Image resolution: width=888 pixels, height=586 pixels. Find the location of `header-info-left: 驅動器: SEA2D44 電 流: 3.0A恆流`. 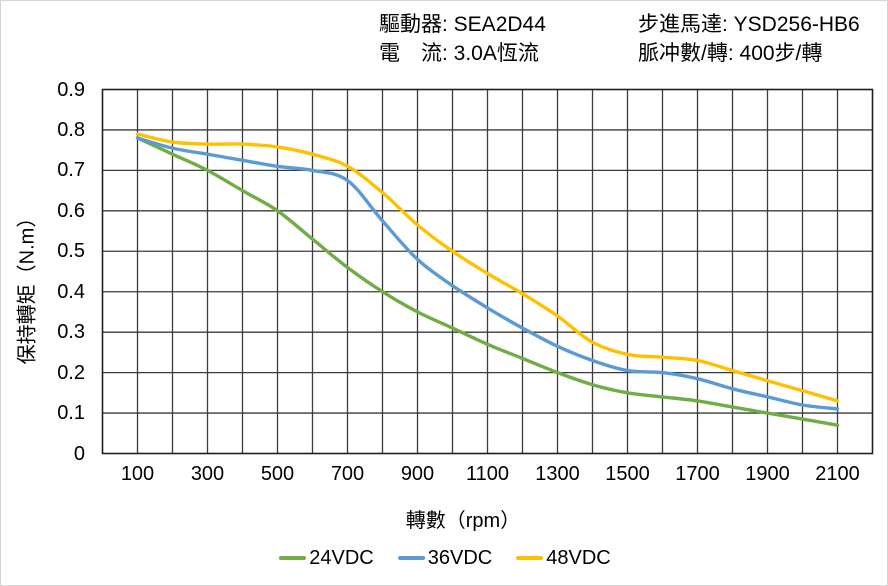

header-info-left: 驅動器: SEA2D44 電 流: 3.0A恆流 is located at coordinates (462, 39).